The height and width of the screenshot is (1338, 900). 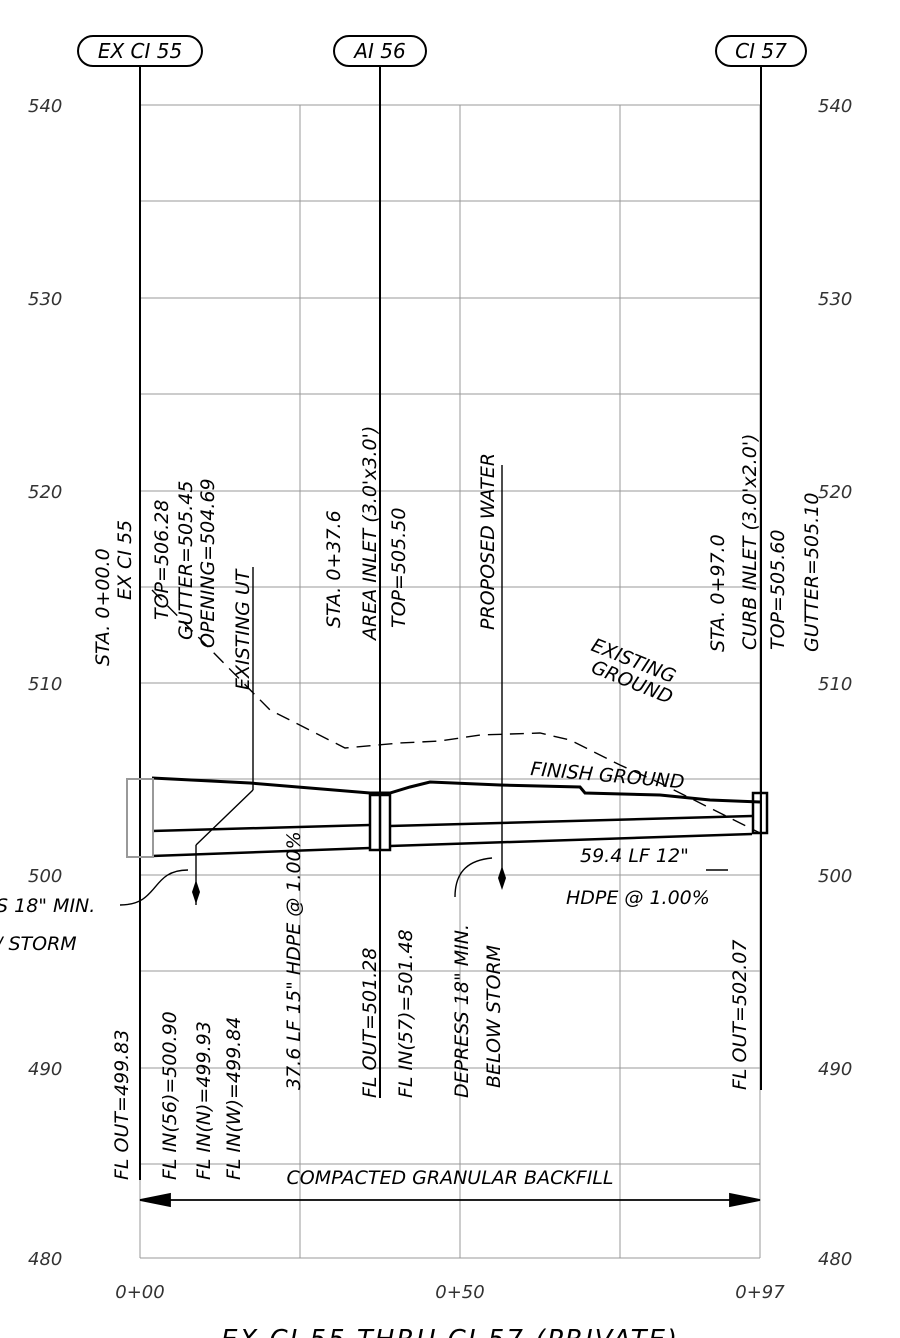 I want to click on existing-ut-leader-diag, so click(x=224, y=817).